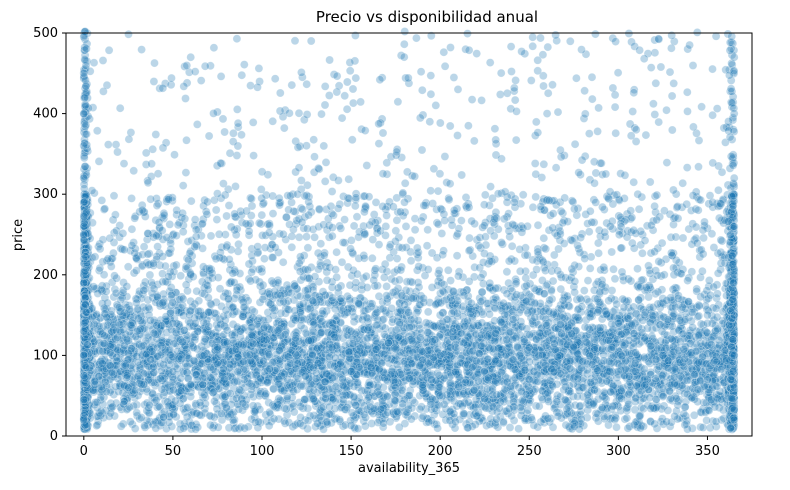 The width and height of the screenshot is (790, 490). I want to click on chart-title: Precio vs disponibilidad anual, so click(427, 17).